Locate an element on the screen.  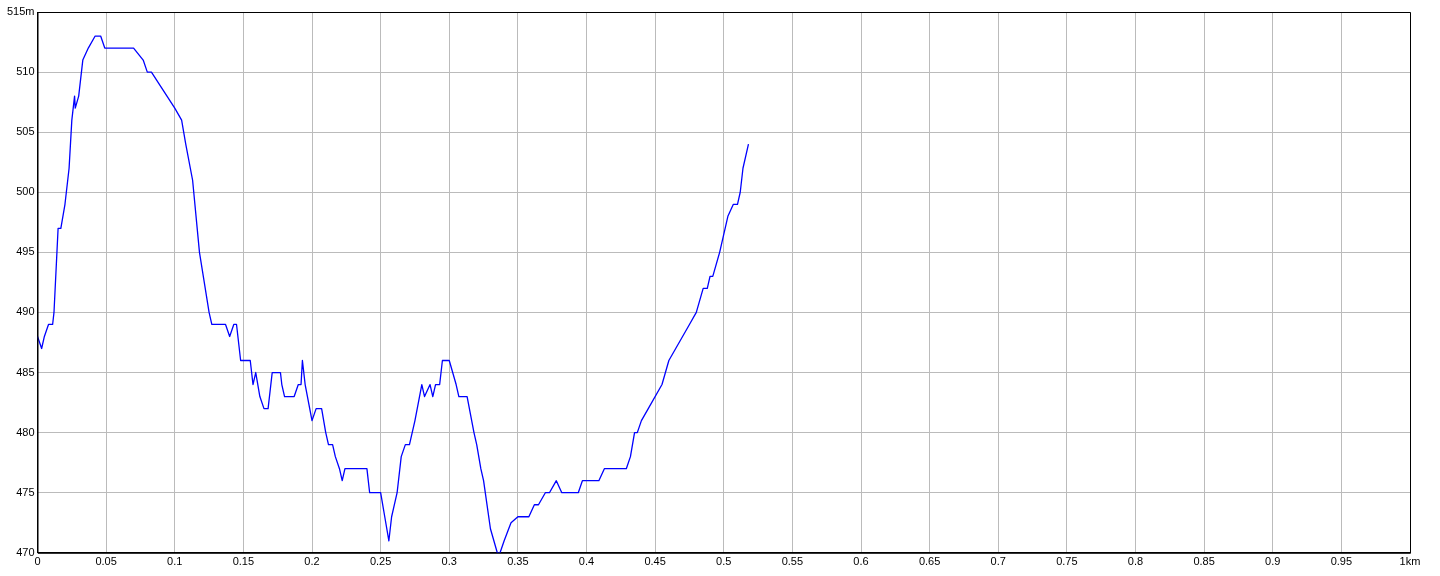
y-tick-label: 490 is located at coordinates (25, 311).